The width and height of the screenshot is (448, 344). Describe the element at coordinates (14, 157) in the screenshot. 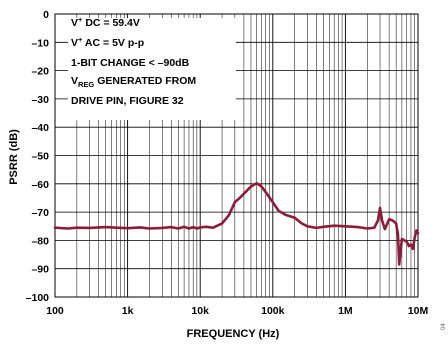

I see `y-axis-label: PSRR (dB)` at that location.